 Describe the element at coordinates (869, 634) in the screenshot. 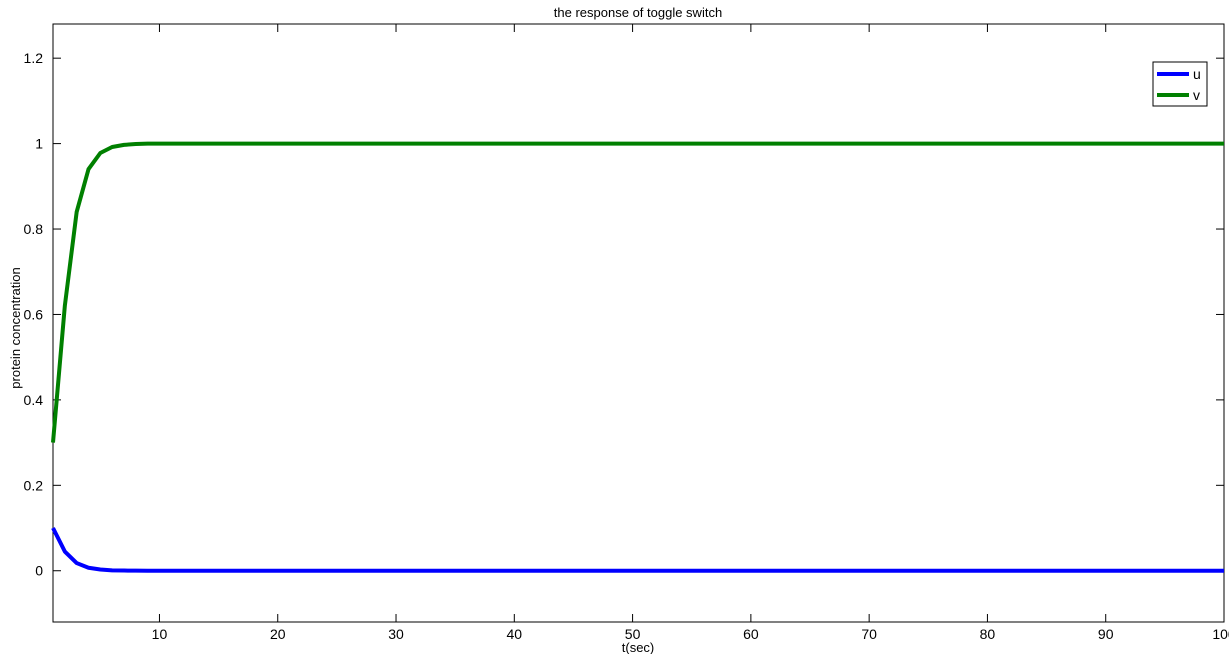

I see `x-tick-label: 70` at that location.